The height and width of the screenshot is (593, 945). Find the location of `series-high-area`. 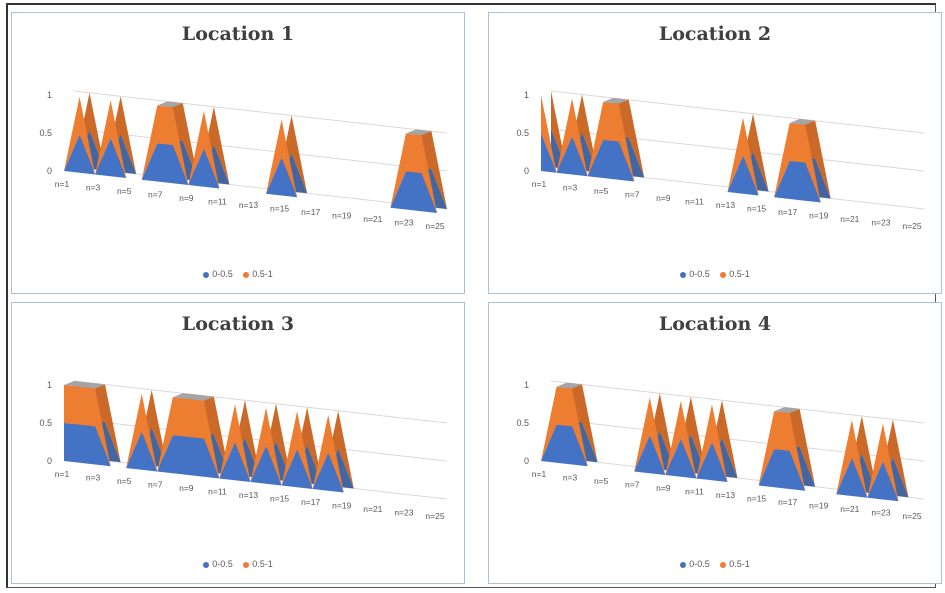

series-high-area is located at coordinates (250, 154).